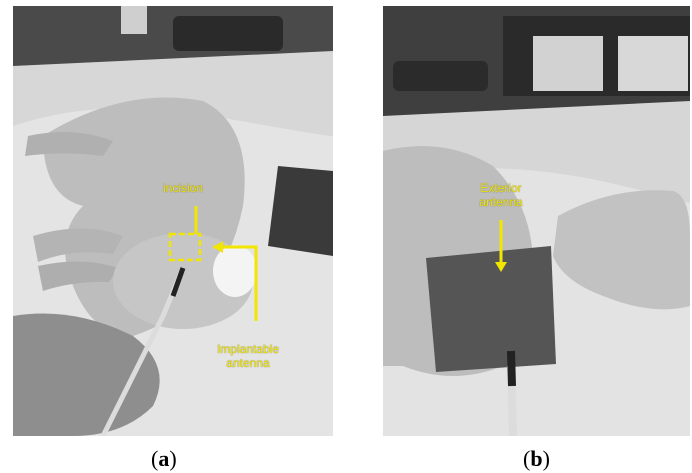 This screenshot has height=473, width=692. I want to click on caption-a: (a), so click(164, 459).